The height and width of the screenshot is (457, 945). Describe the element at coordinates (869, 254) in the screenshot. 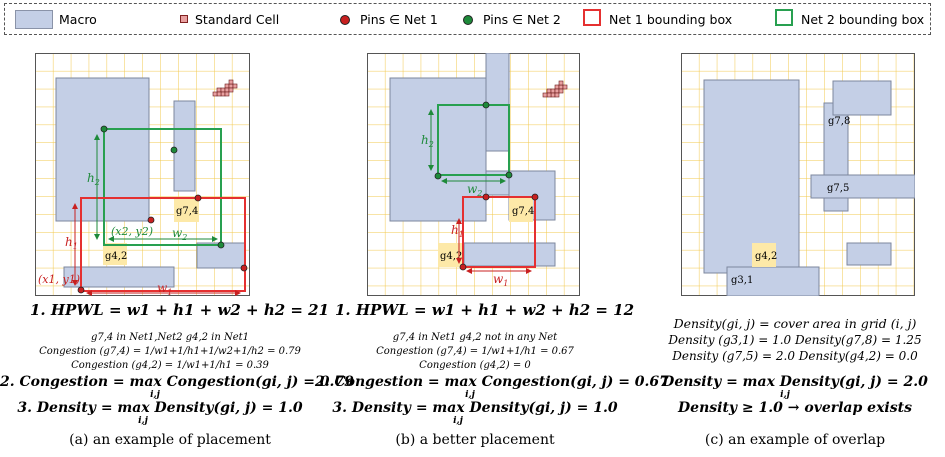

I see `macro-small-right` at that location.